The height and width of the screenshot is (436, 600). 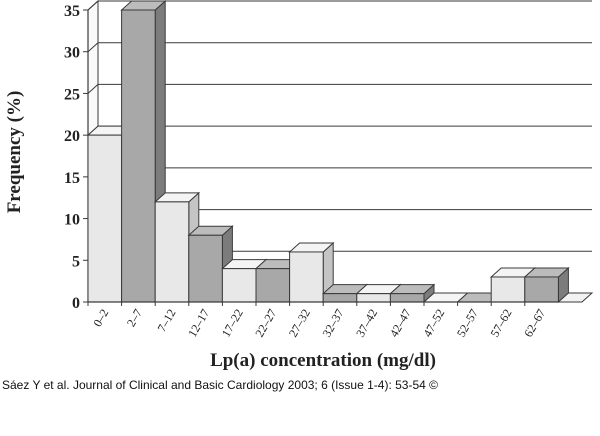 I want to click on bar-27–32, so click(x=311, y=272).